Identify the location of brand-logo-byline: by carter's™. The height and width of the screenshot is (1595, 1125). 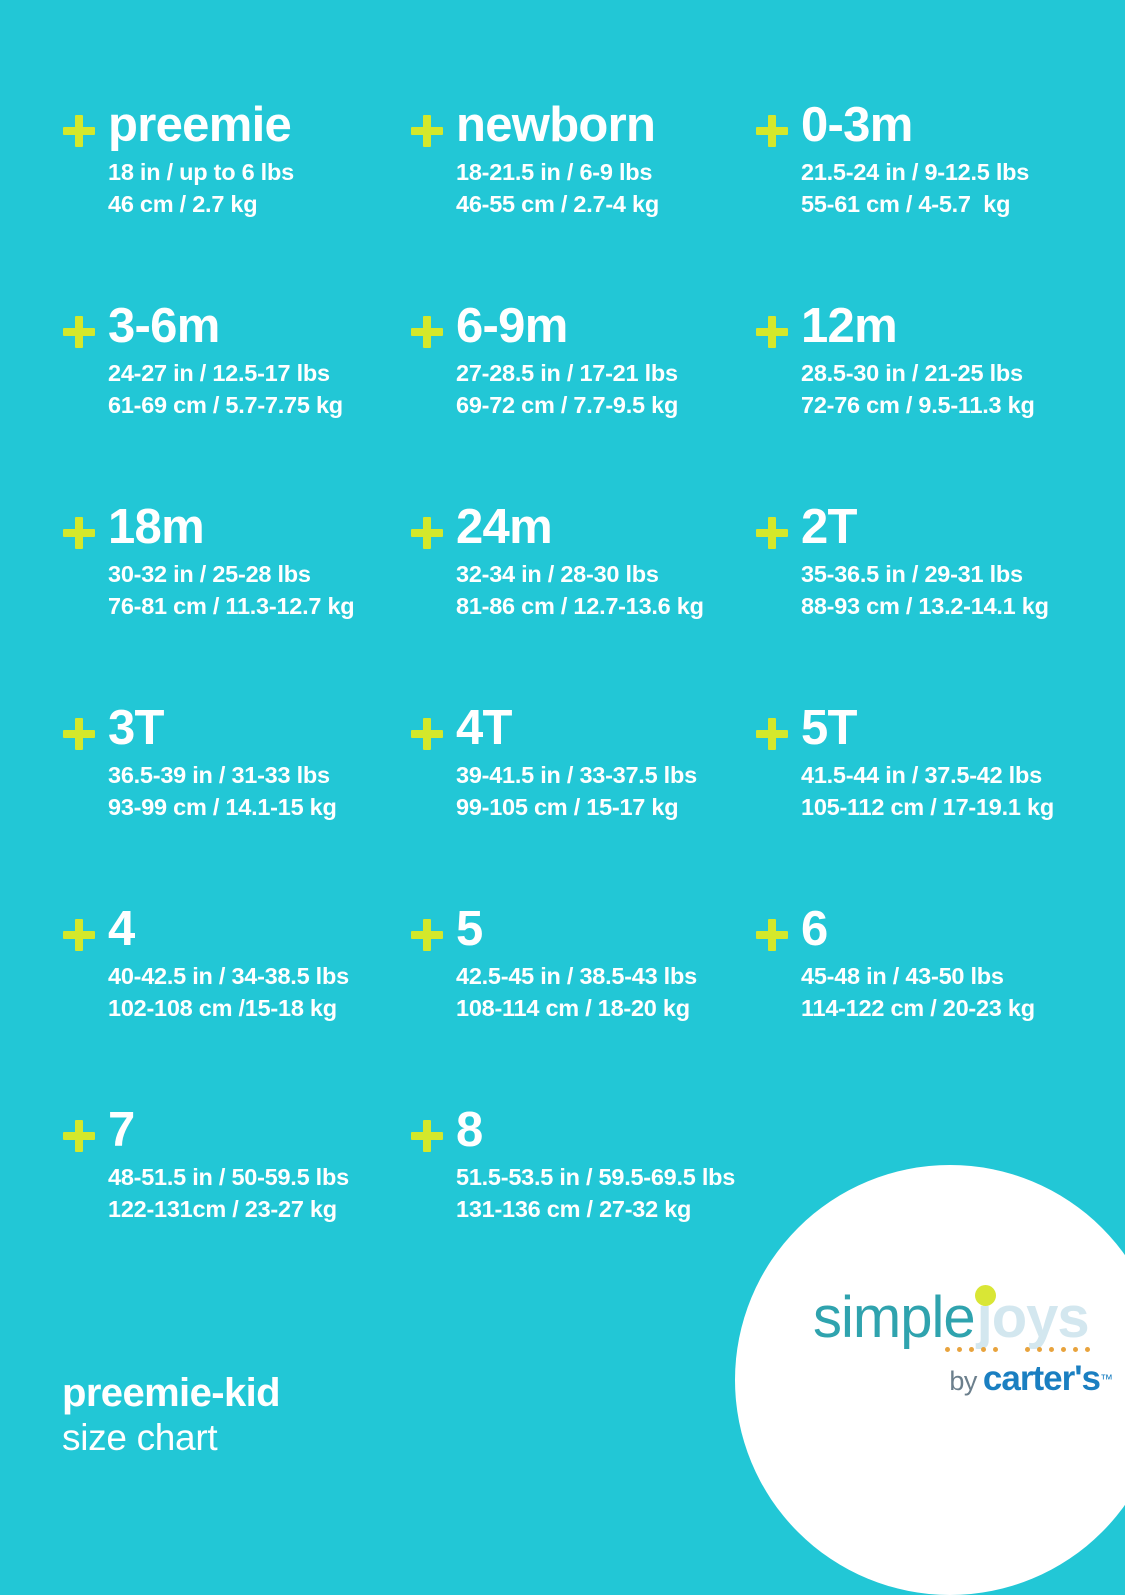
(963, 1379).